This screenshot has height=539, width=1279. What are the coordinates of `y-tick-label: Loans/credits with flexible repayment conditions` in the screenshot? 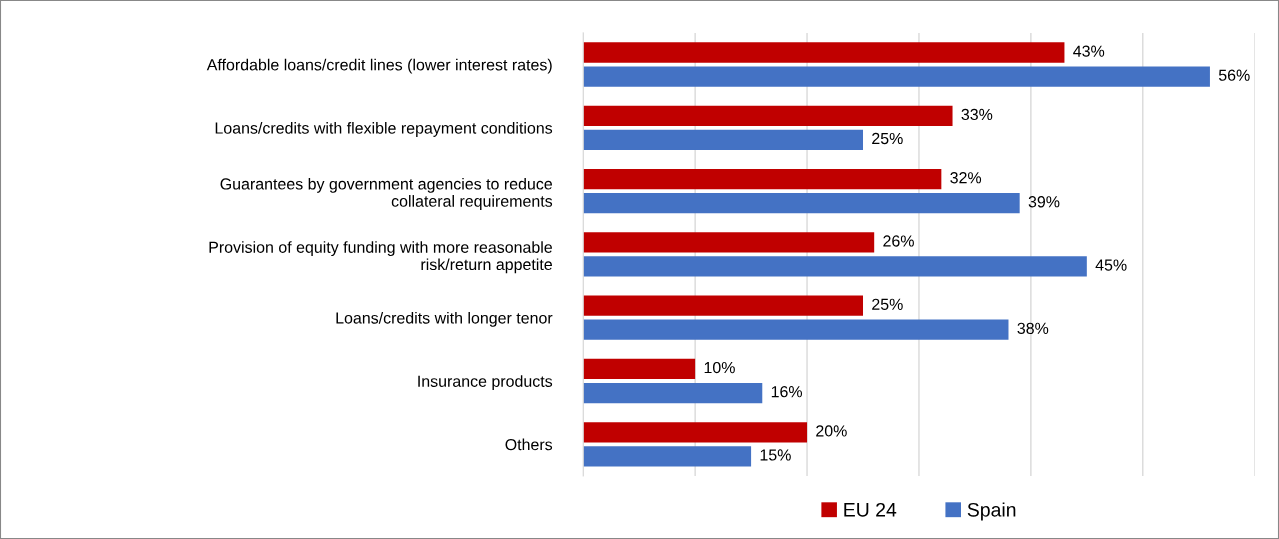 It's located at (384, 129).